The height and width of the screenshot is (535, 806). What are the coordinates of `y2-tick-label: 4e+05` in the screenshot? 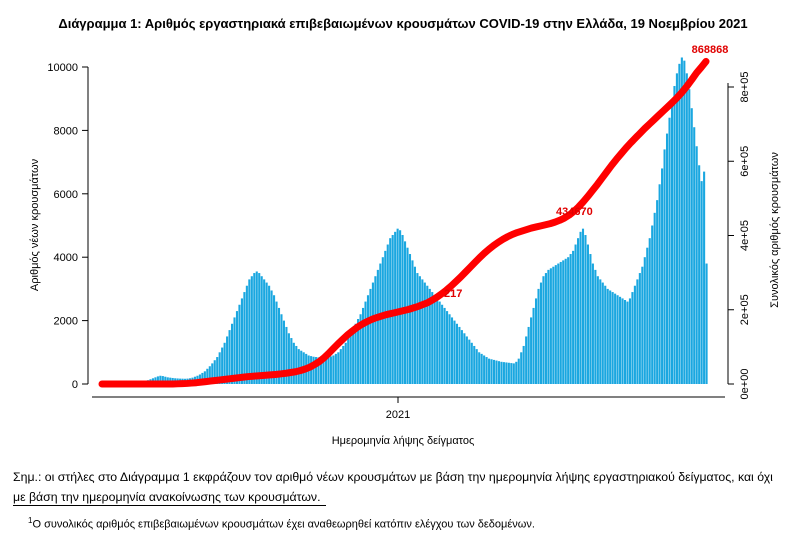 It's located at (745, 235).